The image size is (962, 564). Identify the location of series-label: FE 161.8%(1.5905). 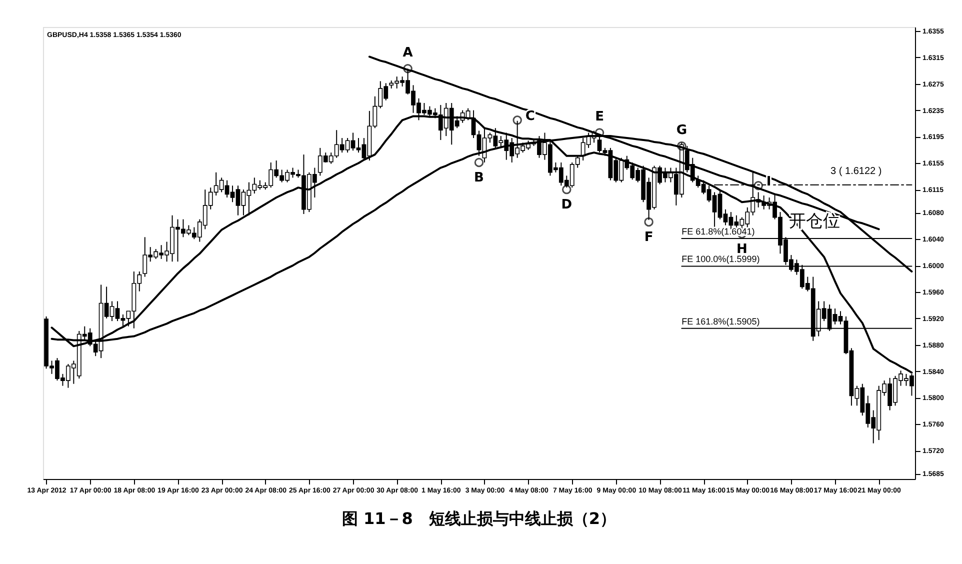
(721, 321).